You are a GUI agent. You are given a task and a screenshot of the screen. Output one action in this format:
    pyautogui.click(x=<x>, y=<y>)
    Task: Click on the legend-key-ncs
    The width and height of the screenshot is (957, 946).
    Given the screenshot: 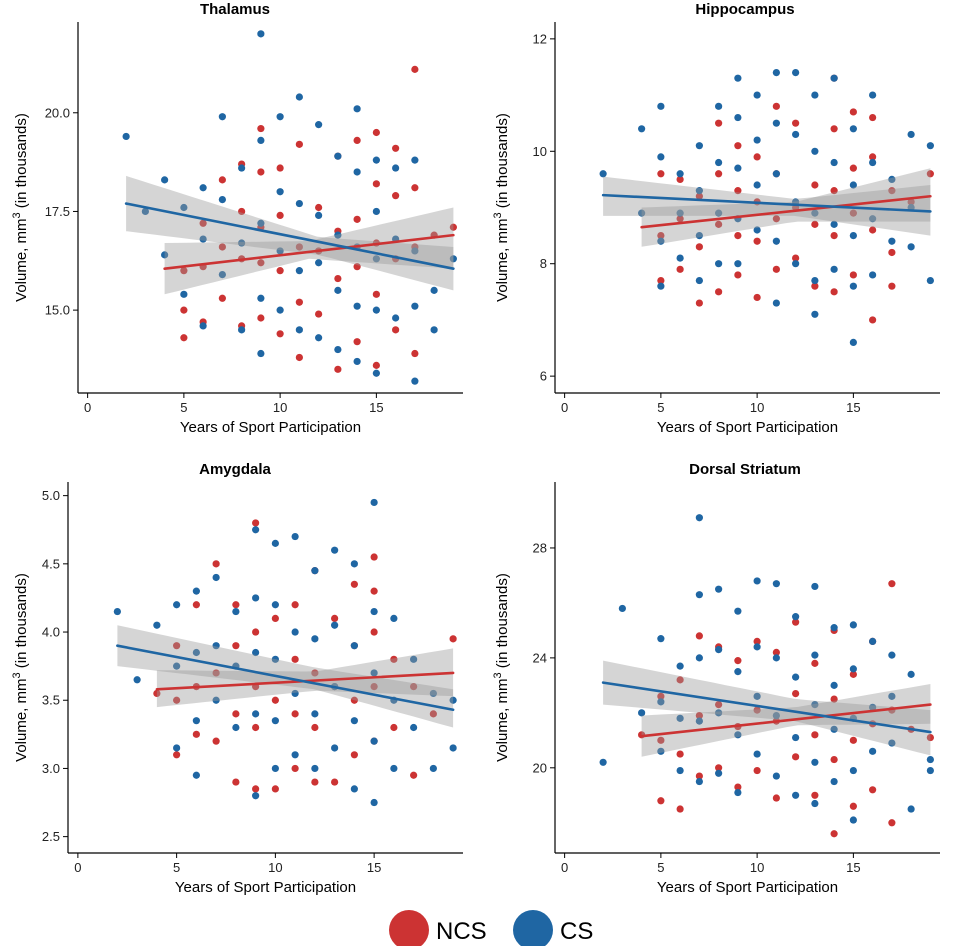 What is the action you would take?
    pyautogui.click(x=409, y=928)
    